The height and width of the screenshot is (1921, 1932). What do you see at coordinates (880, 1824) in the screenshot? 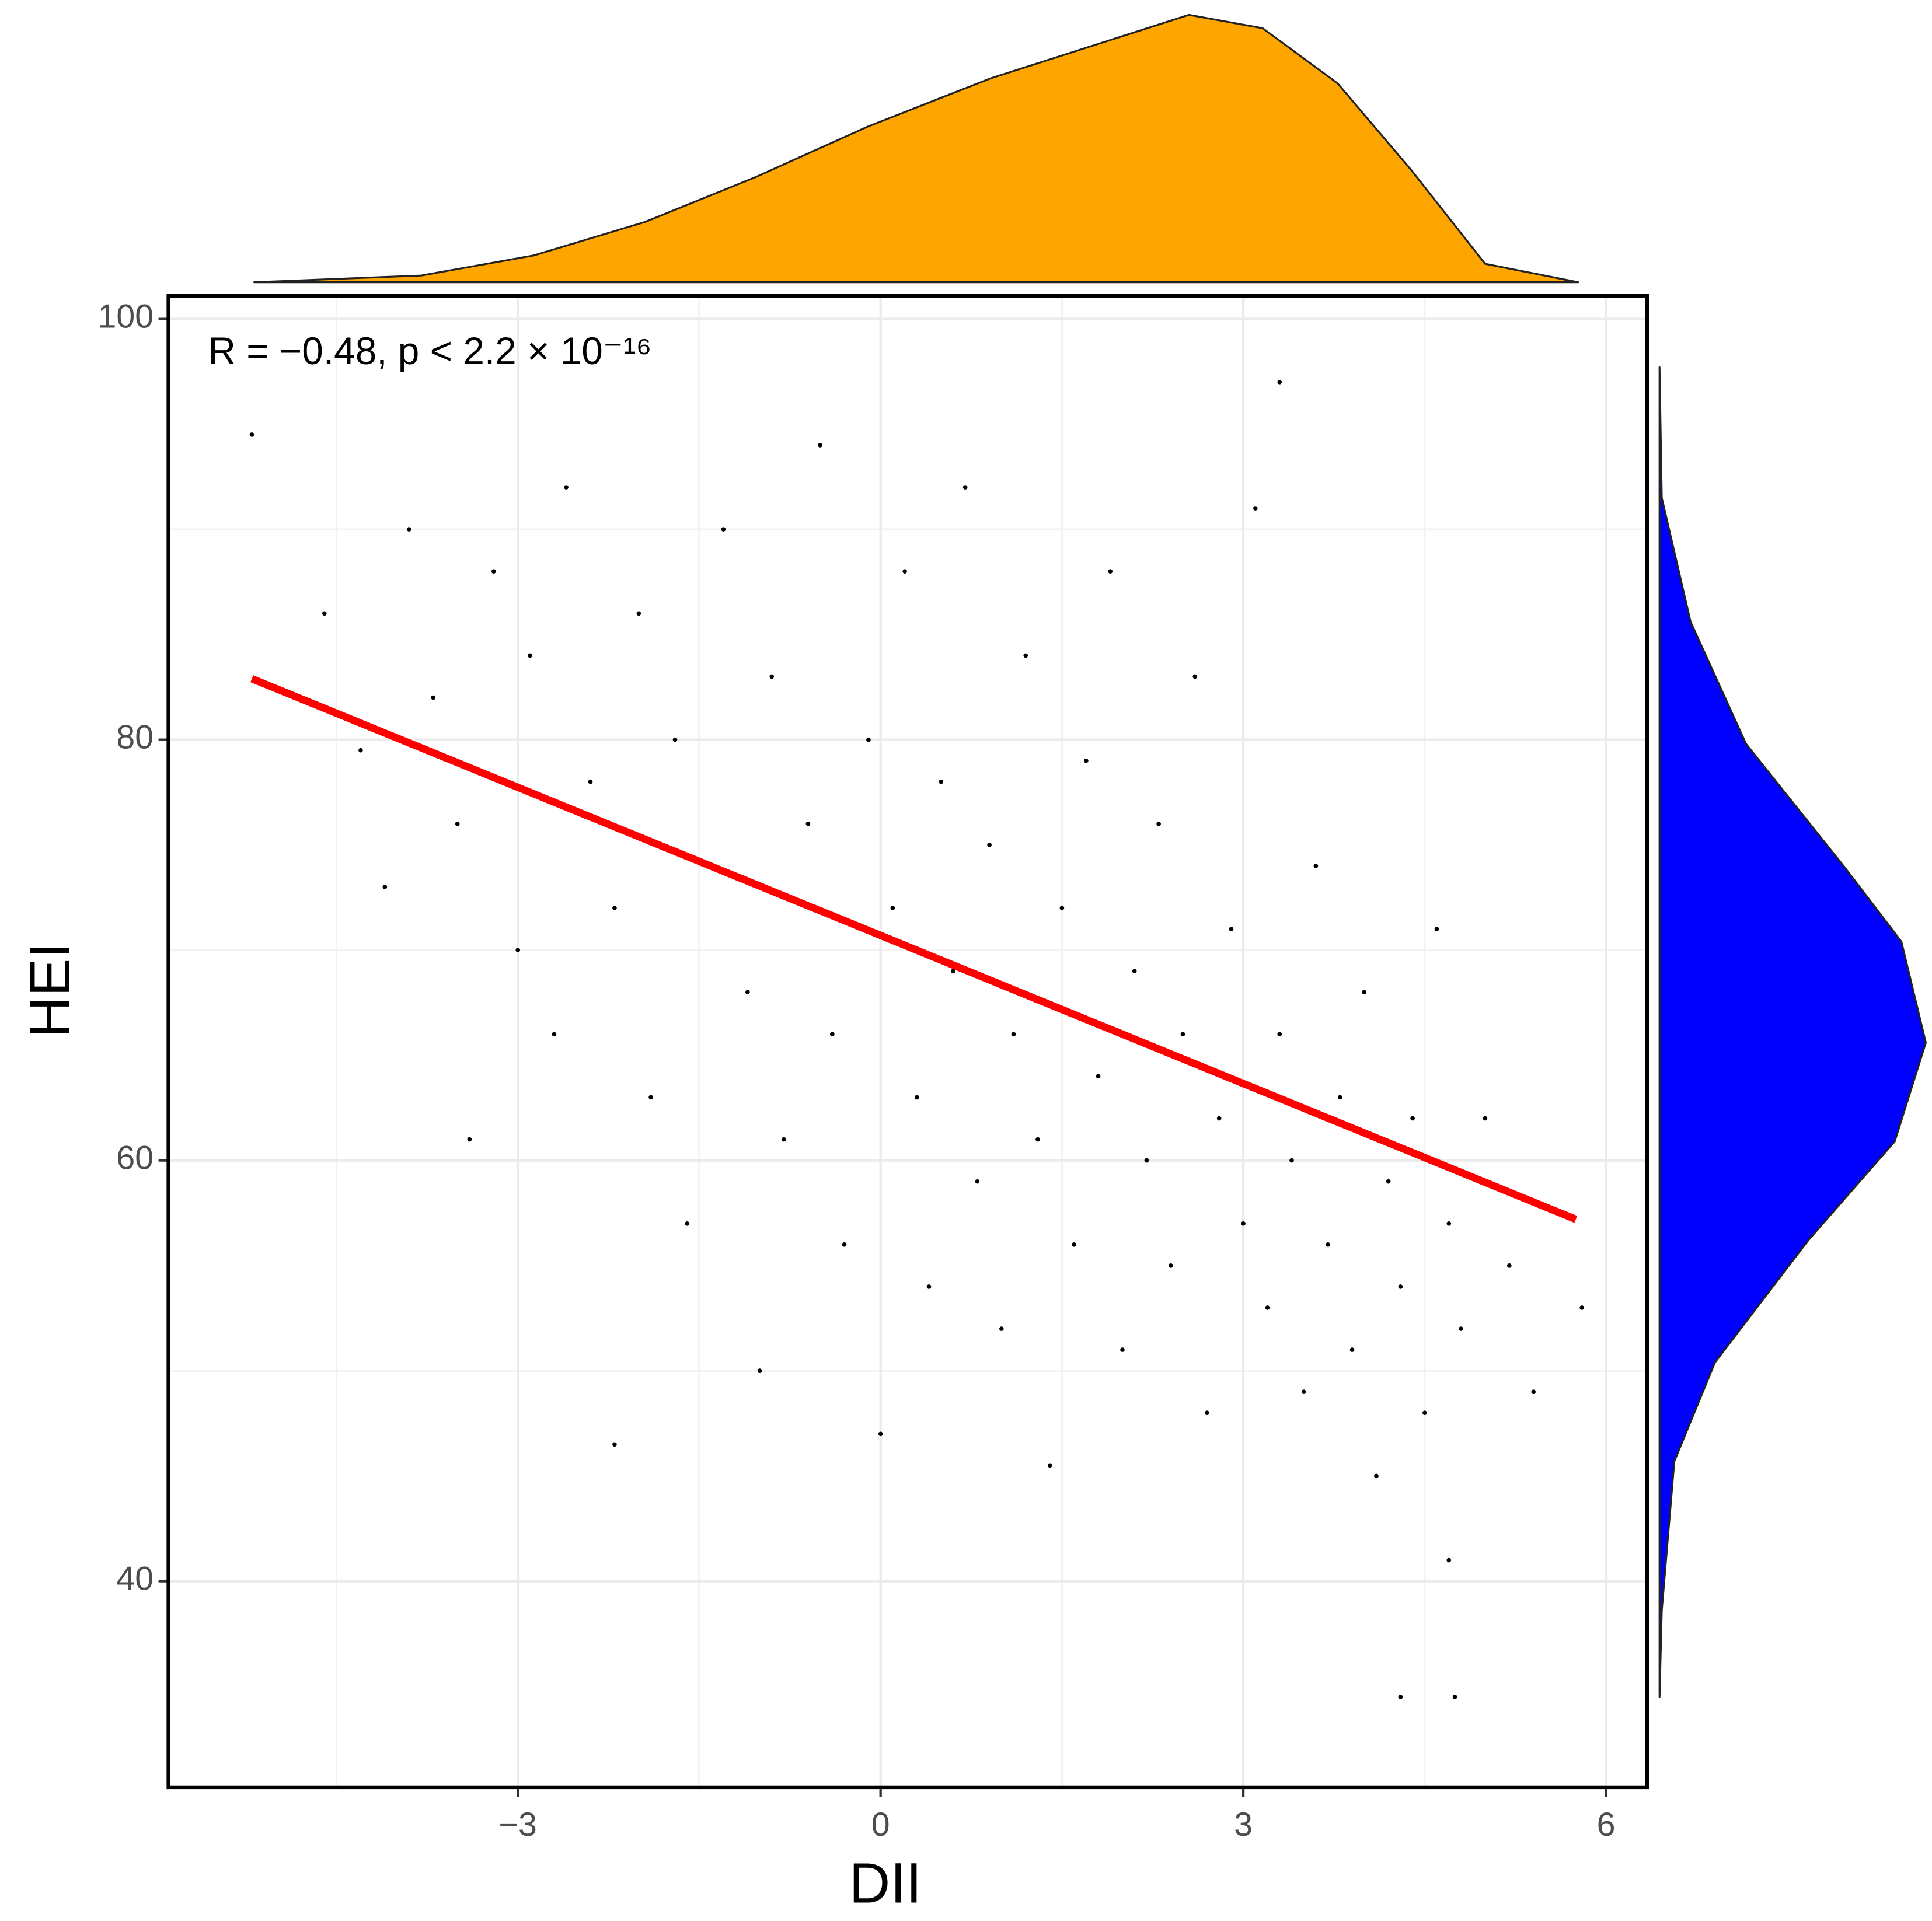
I see `x-tick-label: 0` at bounding box center [880, 1824].